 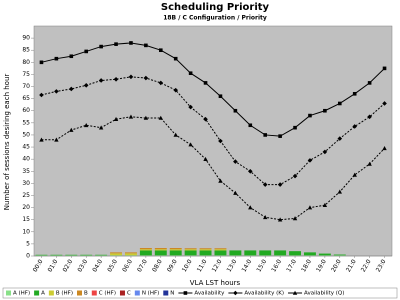 I want to click on legend-label: A (HF), so click(x=21, y=294).